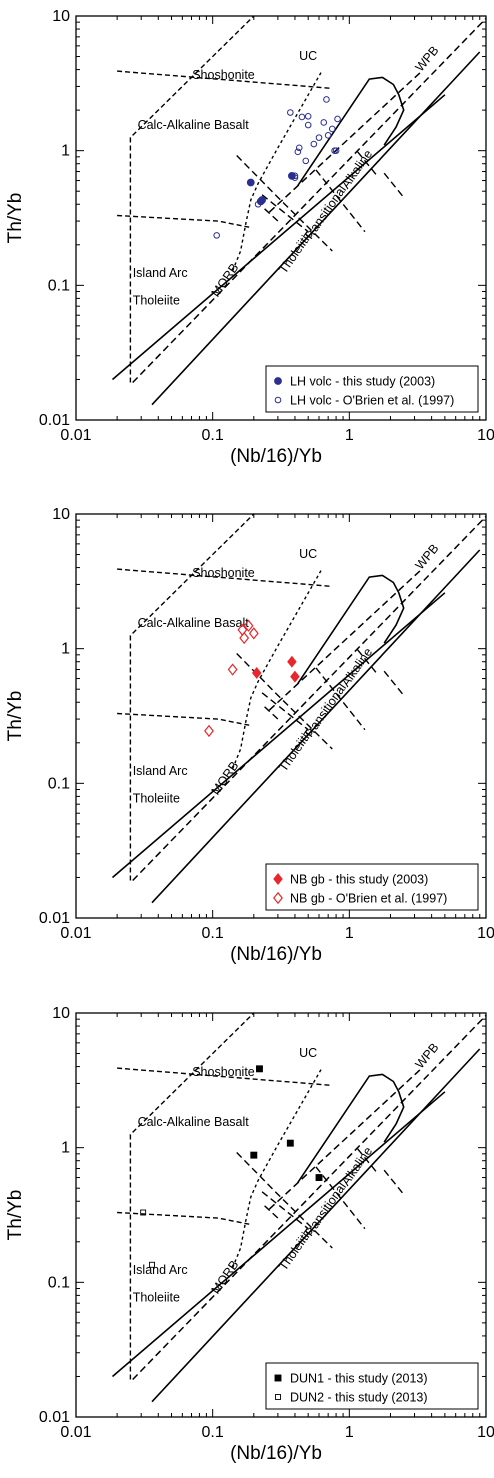 Image resolution: width=494 pixels, height=1478 pixels. What do you see at coordinates (359, 880) in the screenshot?
I see `legend-entry: NB gb - this study (2003)` at bounding box center [359, 880].